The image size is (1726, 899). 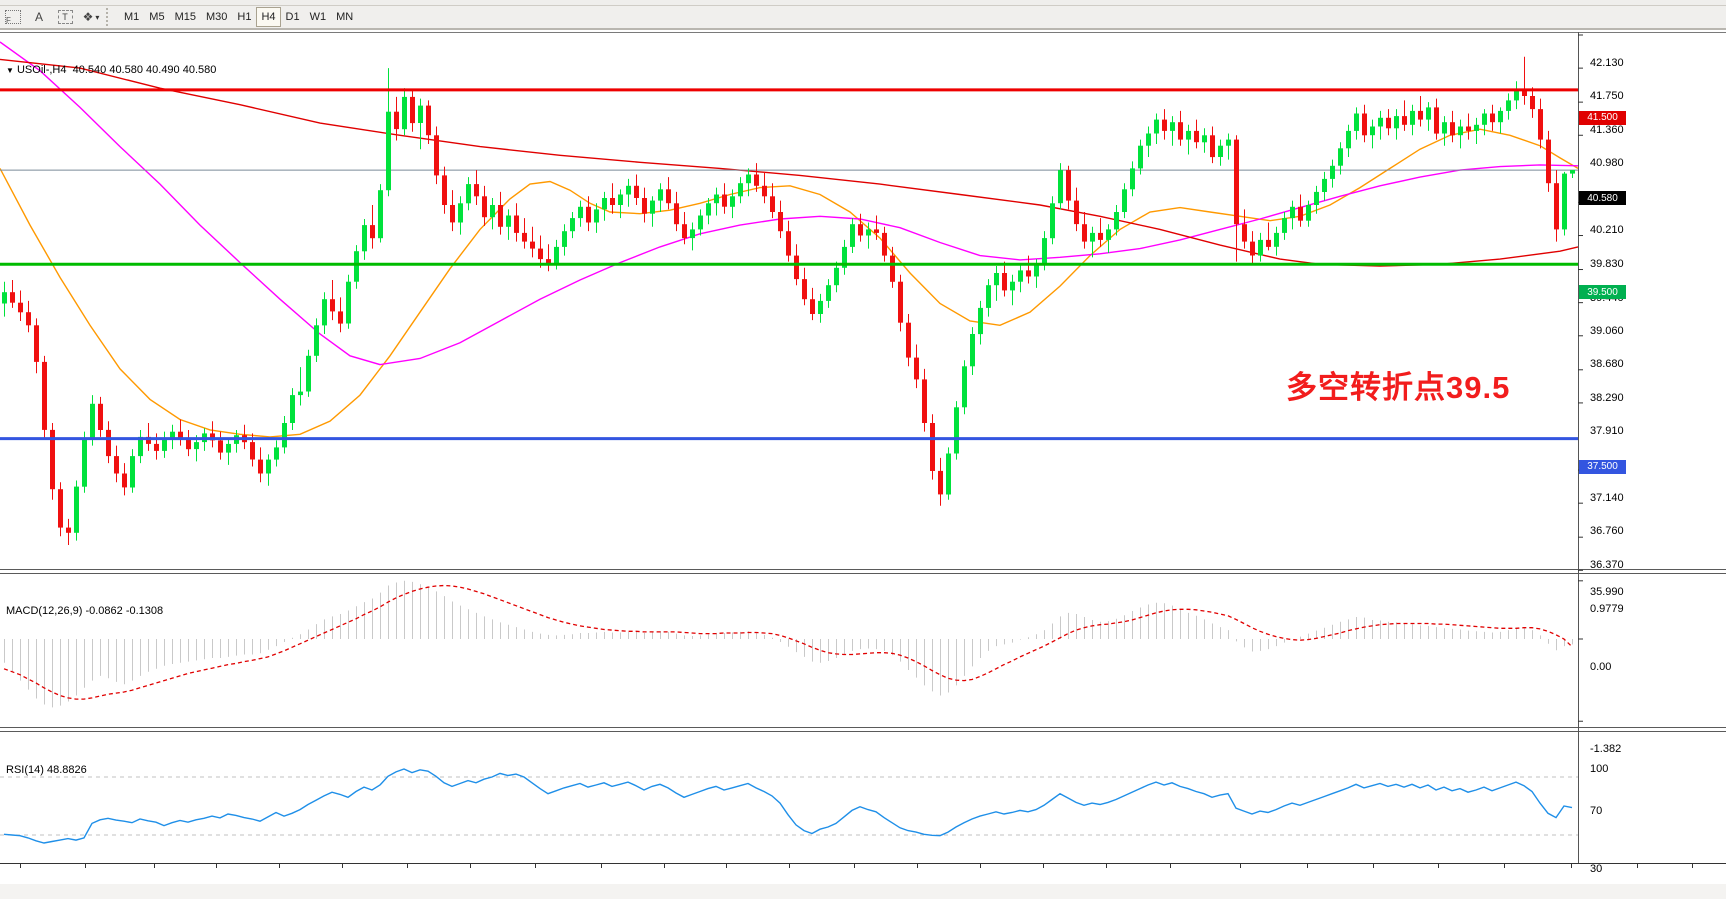 What do you see at coordinates (144, 70) in the screenshot?
I see `ohlc-readout: 40.540 40.580 40.490 40.580` at bounding box center [144, 70].